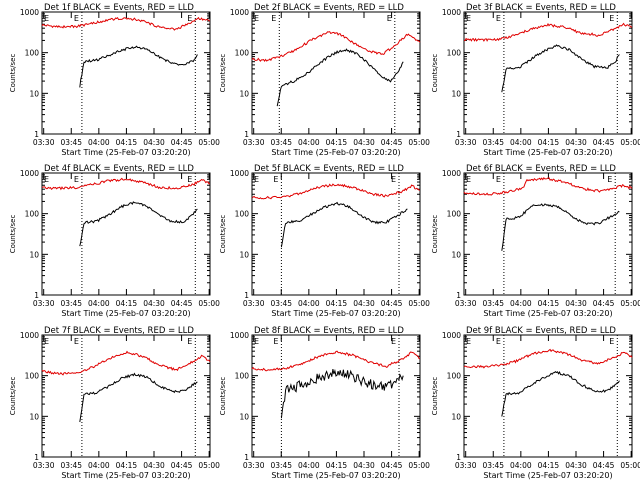 This screenshot has width=640, height=480. Describe the element at coordinates (119, 331) in the screenshot. I see `plot-title: Det 7f BLACK = Events, RED = LLD` at that location.